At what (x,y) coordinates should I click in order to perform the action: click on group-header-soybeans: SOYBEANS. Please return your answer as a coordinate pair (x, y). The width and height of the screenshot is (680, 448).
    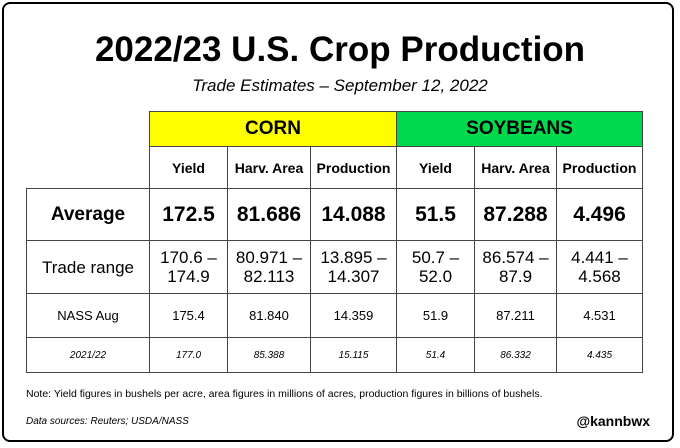
    Looking at the image, I should click on (519, 129).